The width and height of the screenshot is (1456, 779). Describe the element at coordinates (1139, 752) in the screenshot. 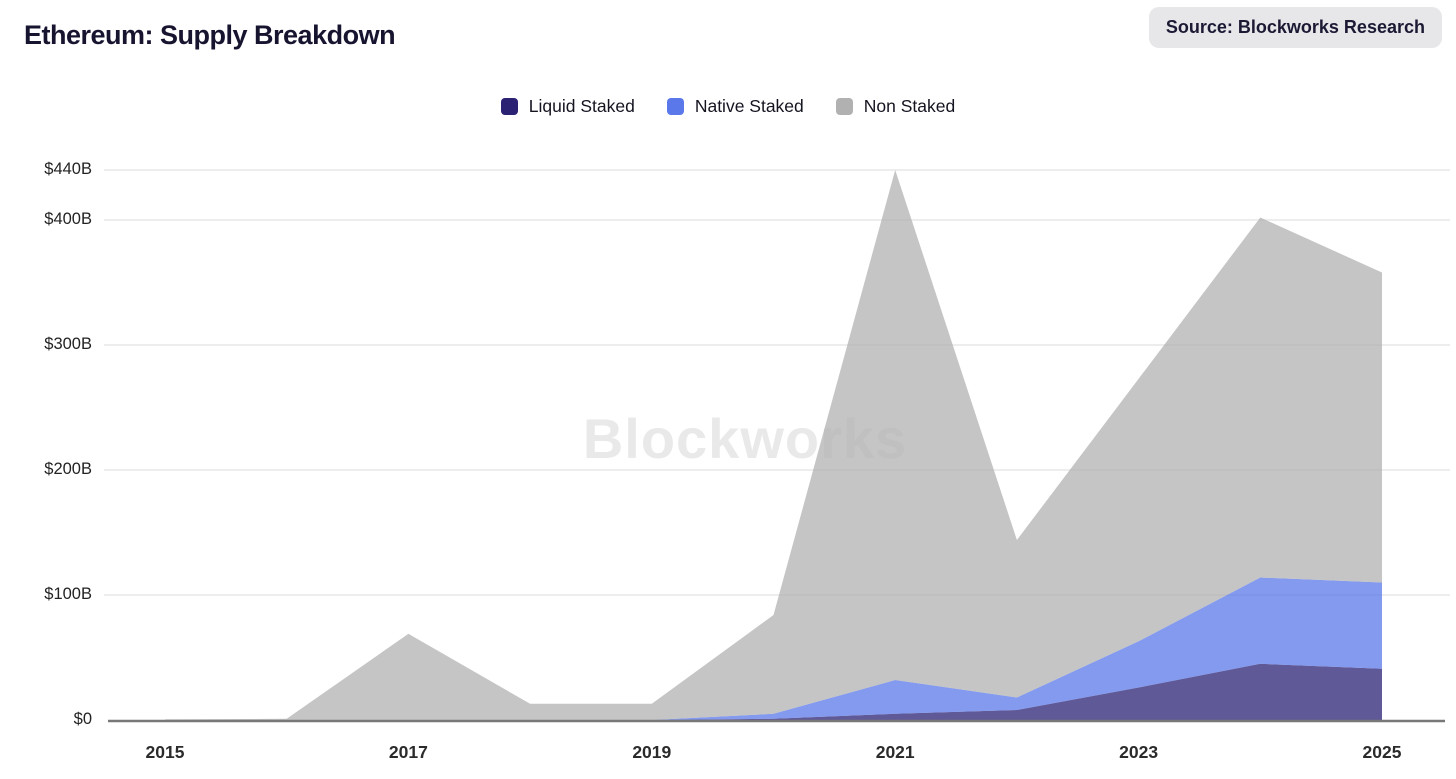

I see `x-axis-label-2023: 2023` at that location.